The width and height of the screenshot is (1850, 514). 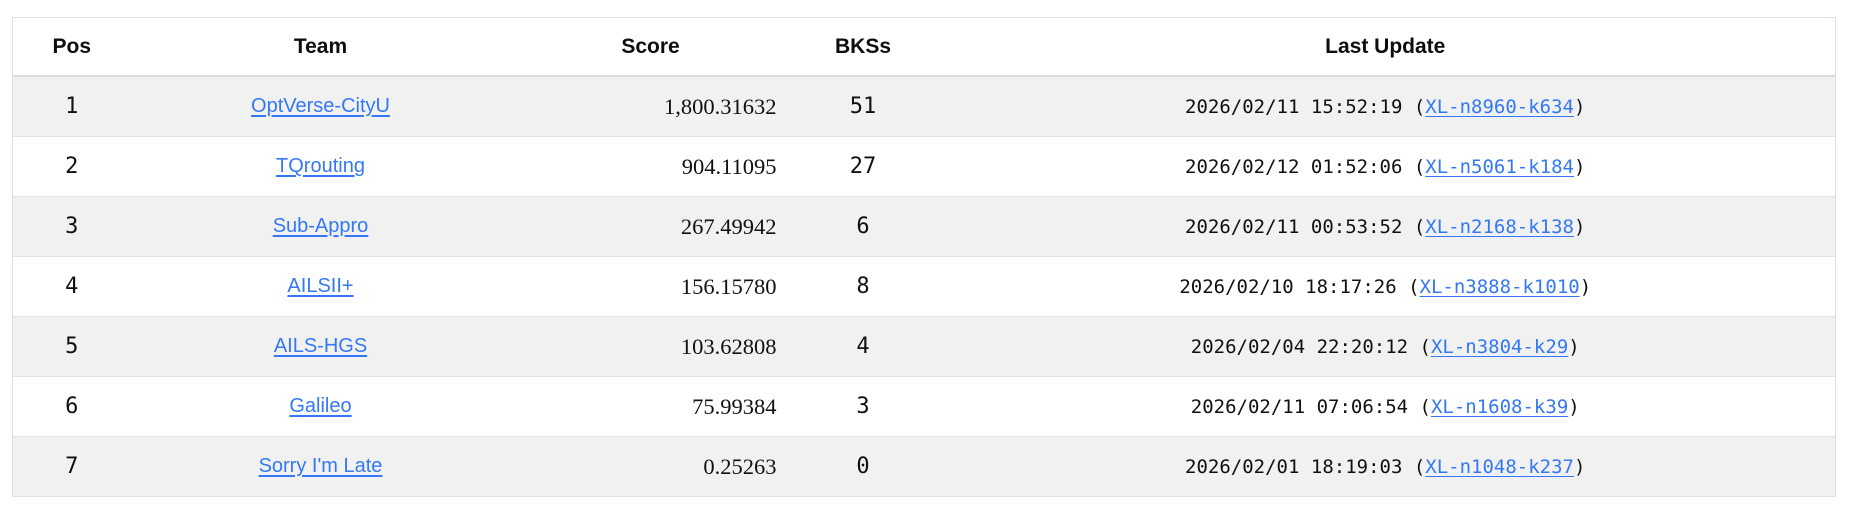 What do you see at coordinates (728, 286) in the screenshot?
I see `score-cell: 156.15780` at bounding box center [728, 286].